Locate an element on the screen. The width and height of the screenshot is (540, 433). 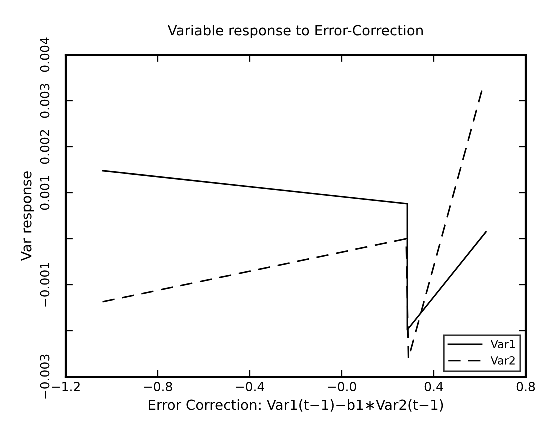
y-tick-label: −0.003 is located at coordinates (45, 376).